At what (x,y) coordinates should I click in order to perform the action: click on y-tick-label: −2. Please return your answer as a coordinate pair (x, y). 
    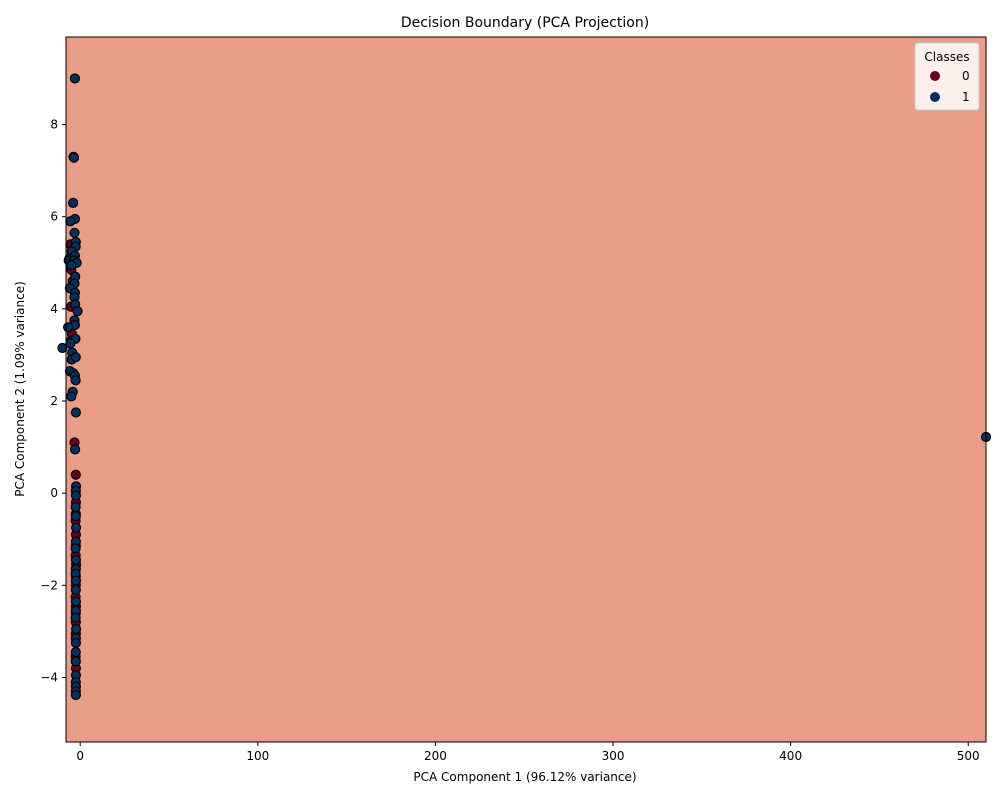
    Looking at the image, I should click on (49, 585).